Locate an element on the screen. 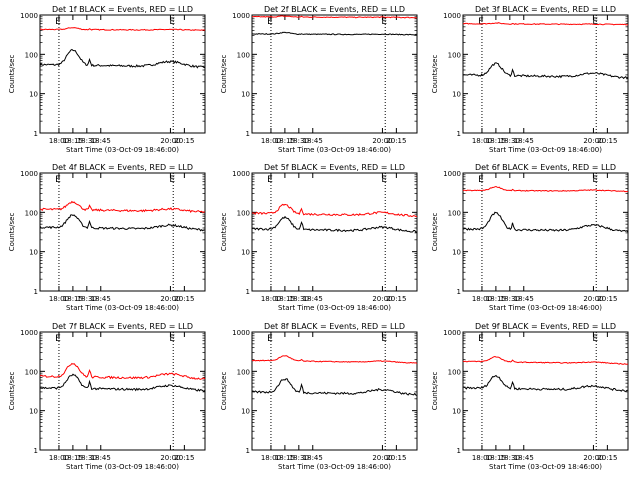  panel-title: Det 7f BLACK = Events, RED = LLD is located at coordinates (122, 326).